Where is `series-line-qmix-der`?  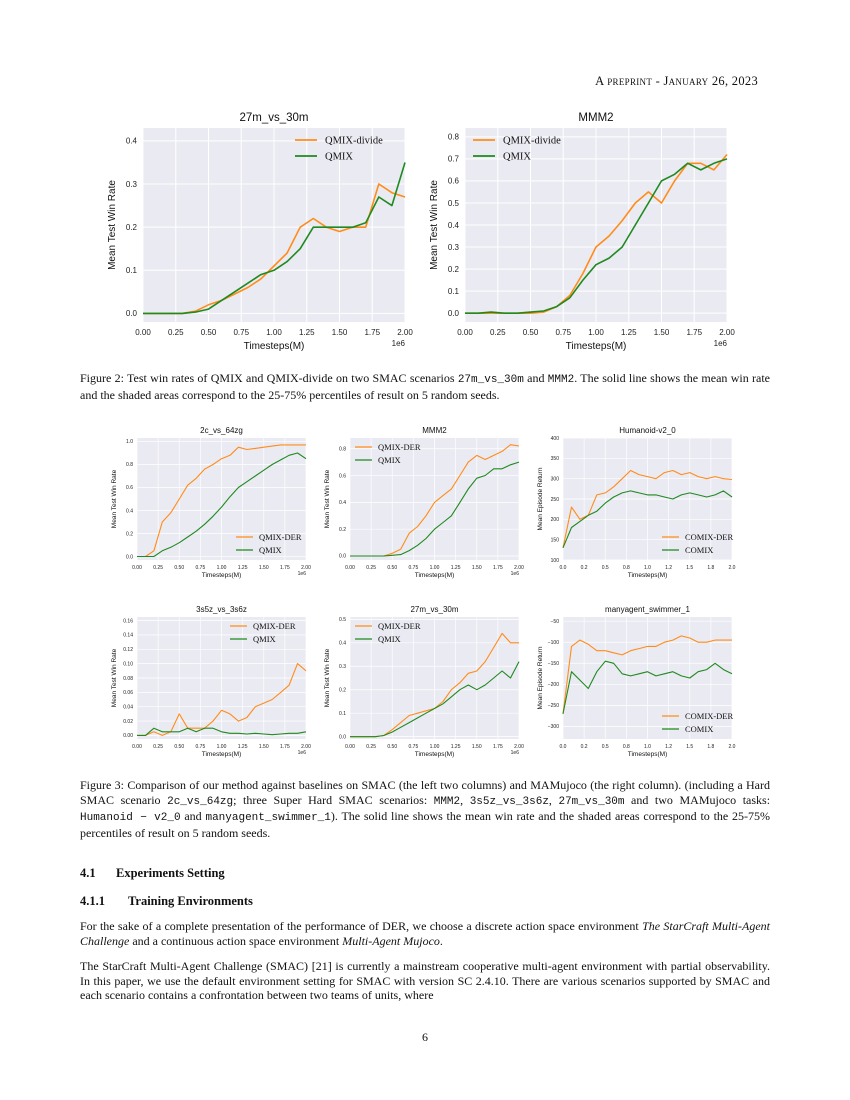 series-line-qmix-der is located at coordinates (221, 501).